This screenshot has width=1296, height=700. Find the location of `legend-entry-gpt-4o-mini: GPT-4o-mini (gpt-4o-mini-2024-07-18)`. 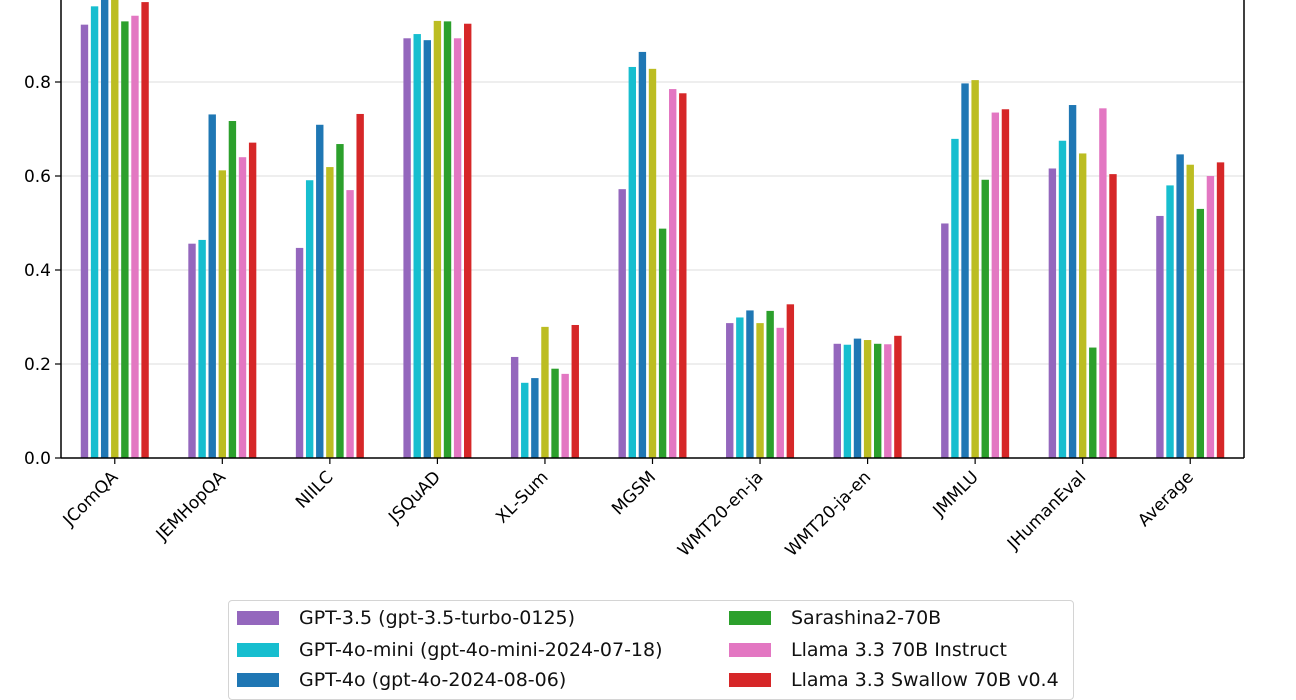

legend-entry-gpt-4o-mini: GPT-4o-mini (gpt-4o-mini-2024-07-18) is located at coordinates (450, 650).